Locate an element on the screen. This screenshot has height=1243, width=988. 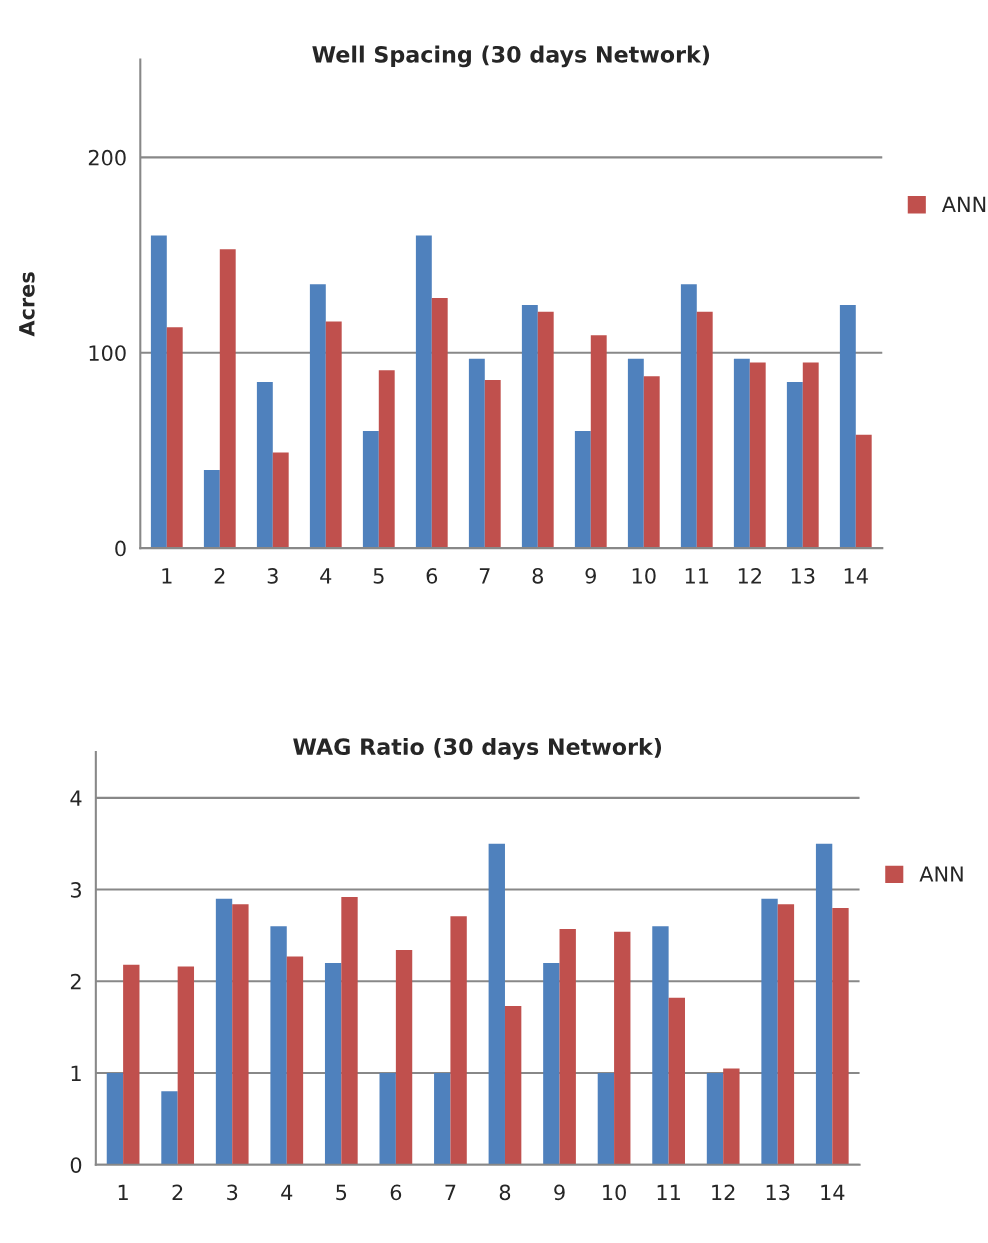
y-tick-label: 4 is located at coordinates (76, 798).